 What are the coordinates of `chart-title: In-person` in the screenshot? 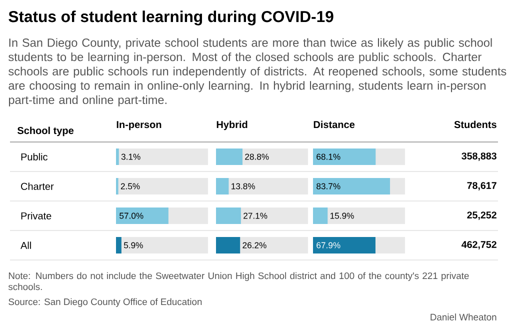 It's located at (139, 125).